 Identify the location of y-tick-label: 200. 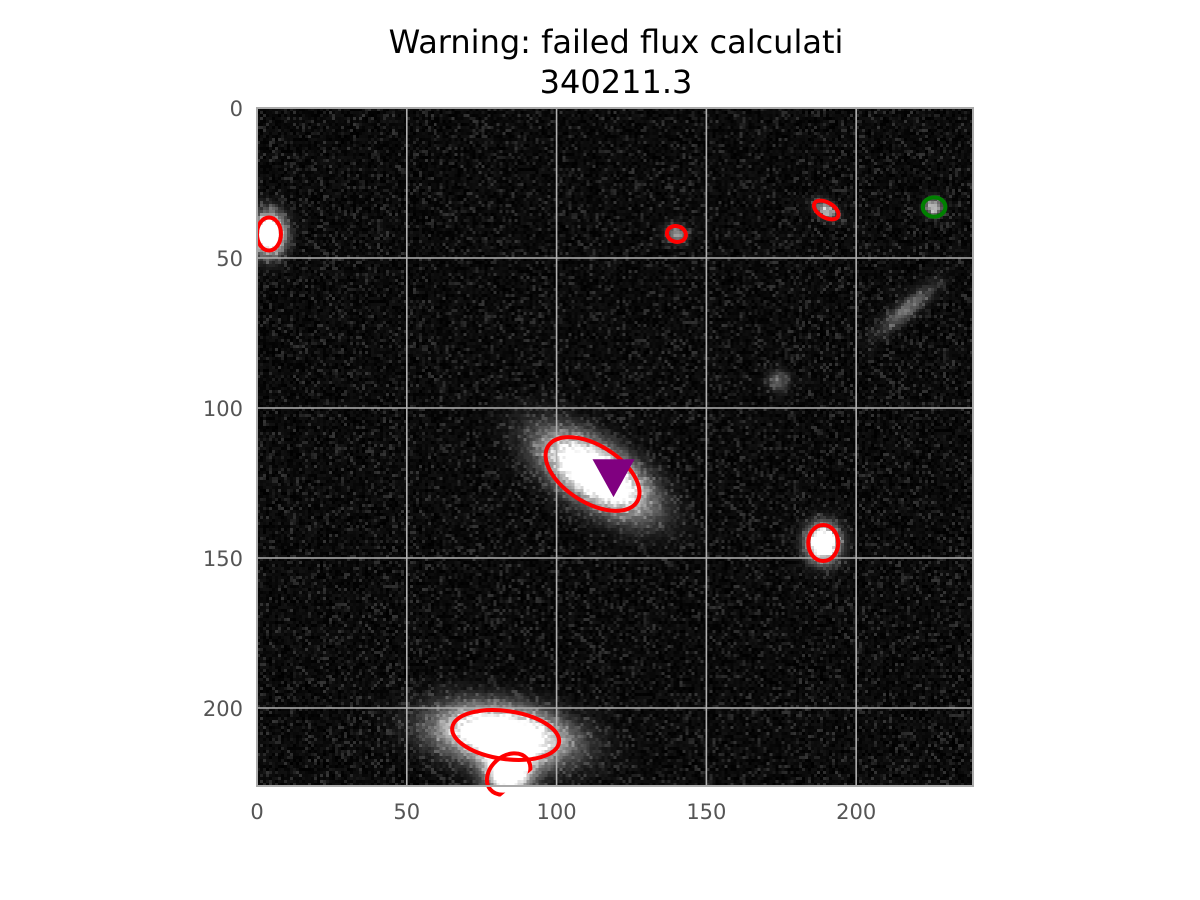
(223, 709).